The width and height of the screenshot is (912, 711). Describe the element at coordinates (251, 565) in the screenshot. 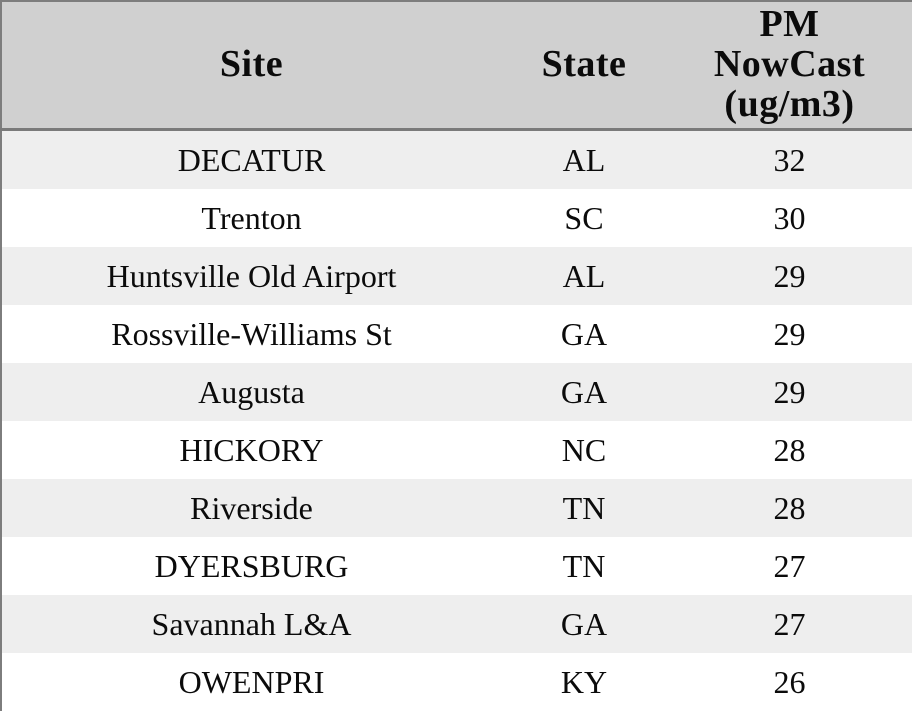

I see `site-cell: DYERSBURG` at that location.